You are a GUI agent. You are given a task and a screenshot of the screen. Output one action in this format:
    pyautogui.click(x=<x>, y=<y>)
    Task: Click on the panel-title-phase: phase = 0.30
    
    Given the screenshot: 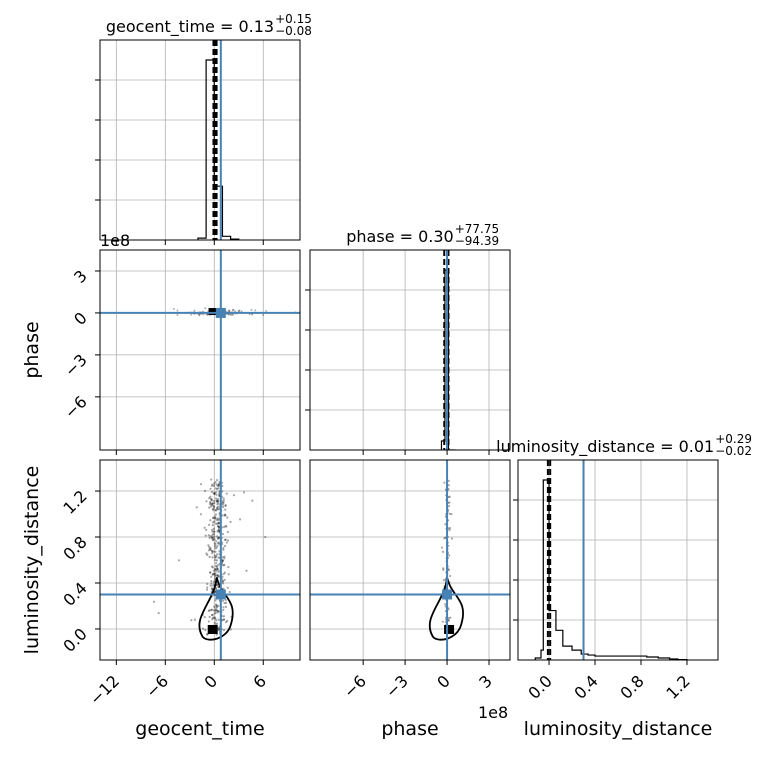 What is the action you would take?
    pyautogui.click(x=399, y=236)
    